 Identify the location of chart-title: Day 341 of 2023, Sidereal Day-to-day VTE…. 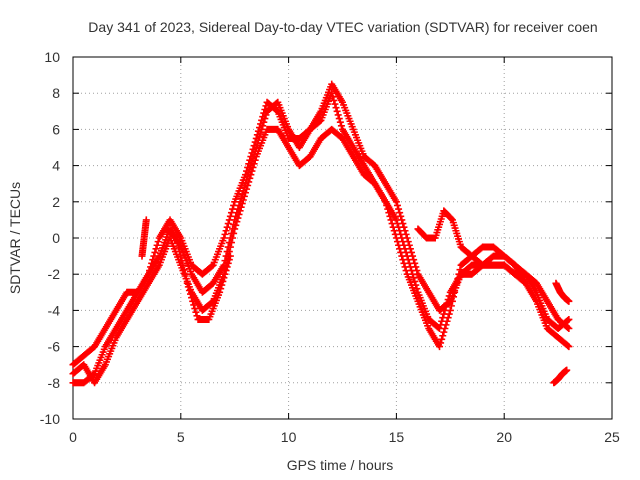
(342, 27).